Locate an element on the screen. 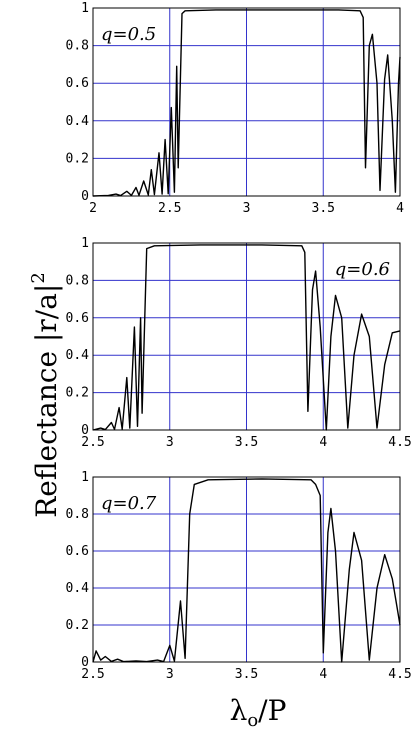 The image size is (416, 734). x-axis-label-rest: /P is located at coordinates (272, 710).